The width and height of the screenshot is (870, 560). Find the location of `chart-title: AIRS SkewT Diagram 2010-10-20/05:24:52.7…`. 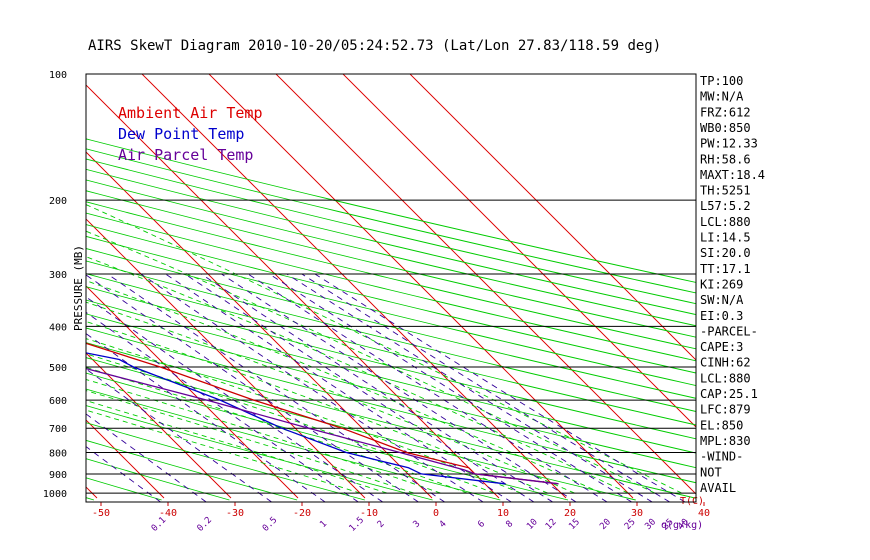

chart-title: AIRS SkewT Diagram 2010-10-20/05:24:52.7… is located at coordinates (374, 46).